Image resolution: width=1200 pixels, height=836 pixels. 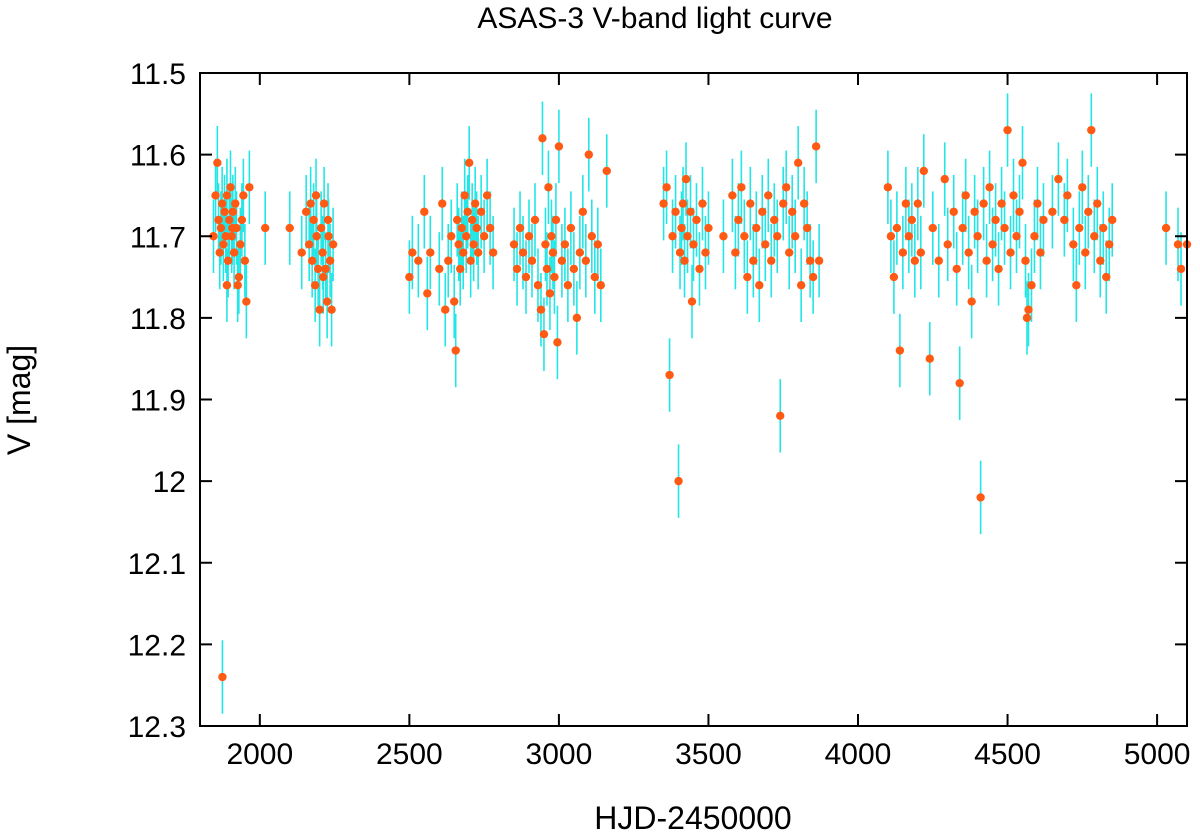 I want to click on y-tick-label: 12, so click(x=169, y=482).